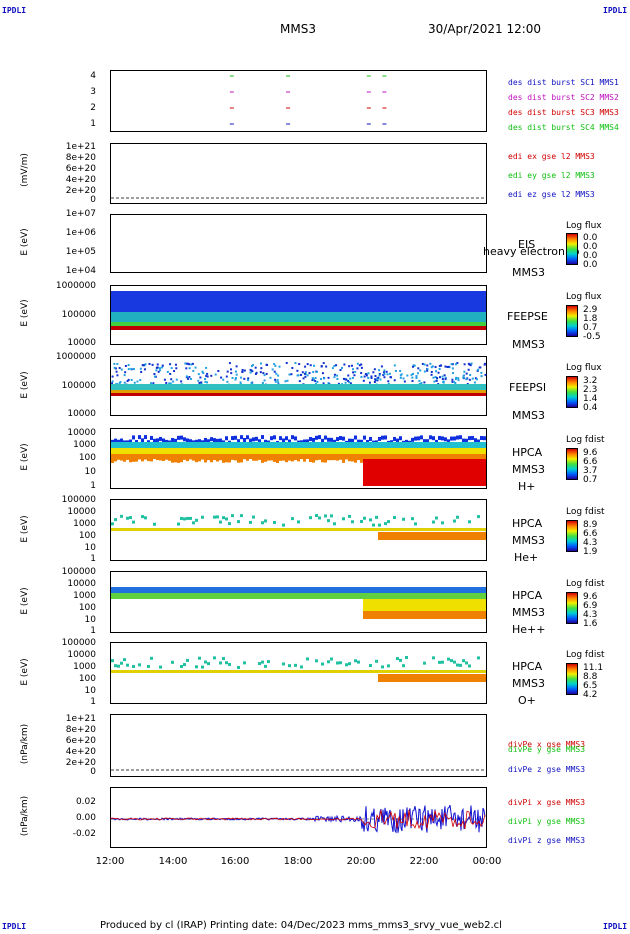 The image size is (630, 934). I want to click on colorbar-tick: 1.6, so click(590, 624).